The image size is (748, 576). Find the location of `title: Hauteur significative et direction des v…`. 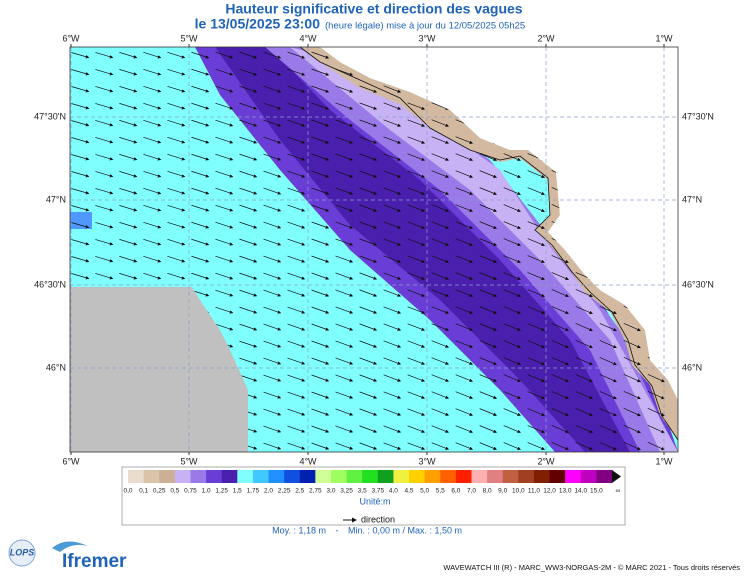

title: Hauteur significative et direction des v… is located at coordinates (373, 9).